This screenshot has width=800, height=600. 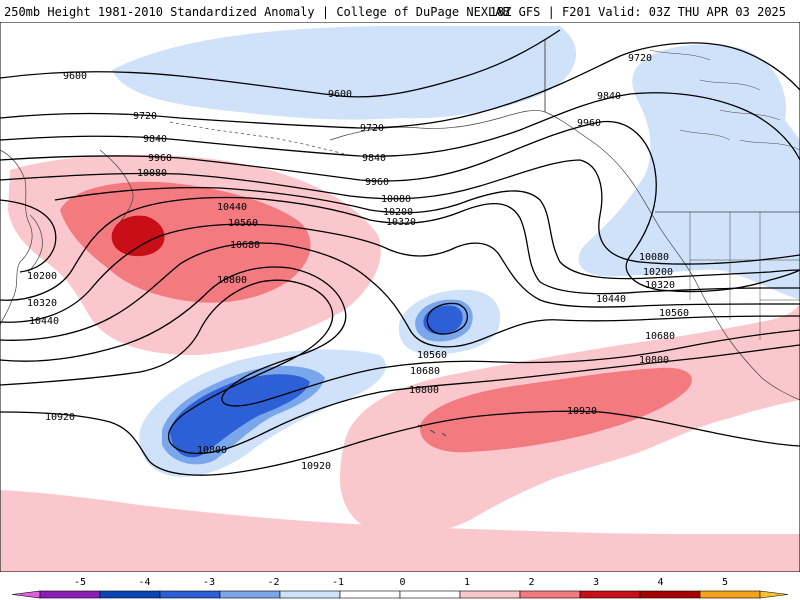 I want to click on colorbar-tick-label: -1, so click(x=338, y=582).